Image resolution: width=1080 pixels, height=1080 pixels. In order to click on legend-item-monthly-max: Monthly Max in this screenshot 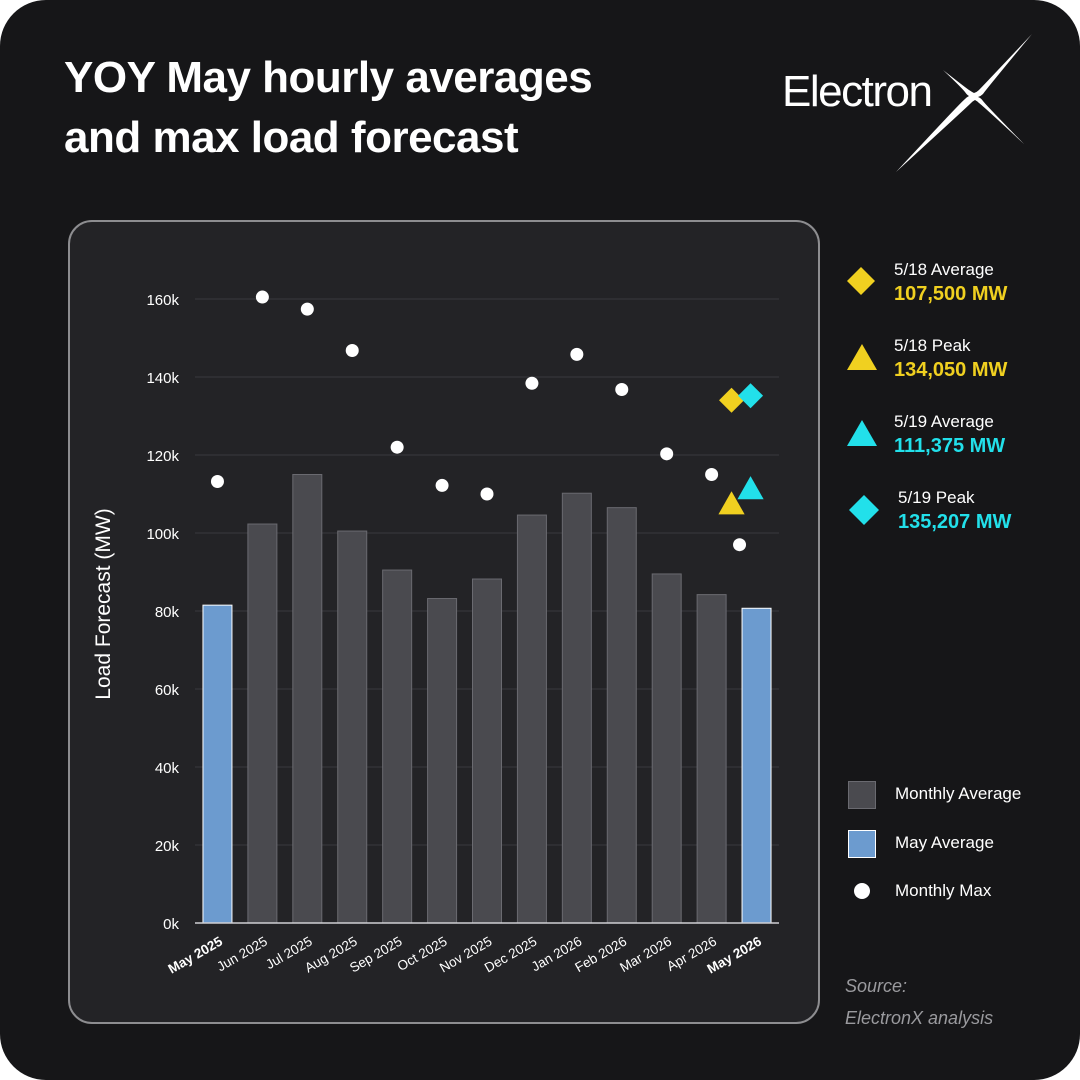, I will do `click(958, 892)`.